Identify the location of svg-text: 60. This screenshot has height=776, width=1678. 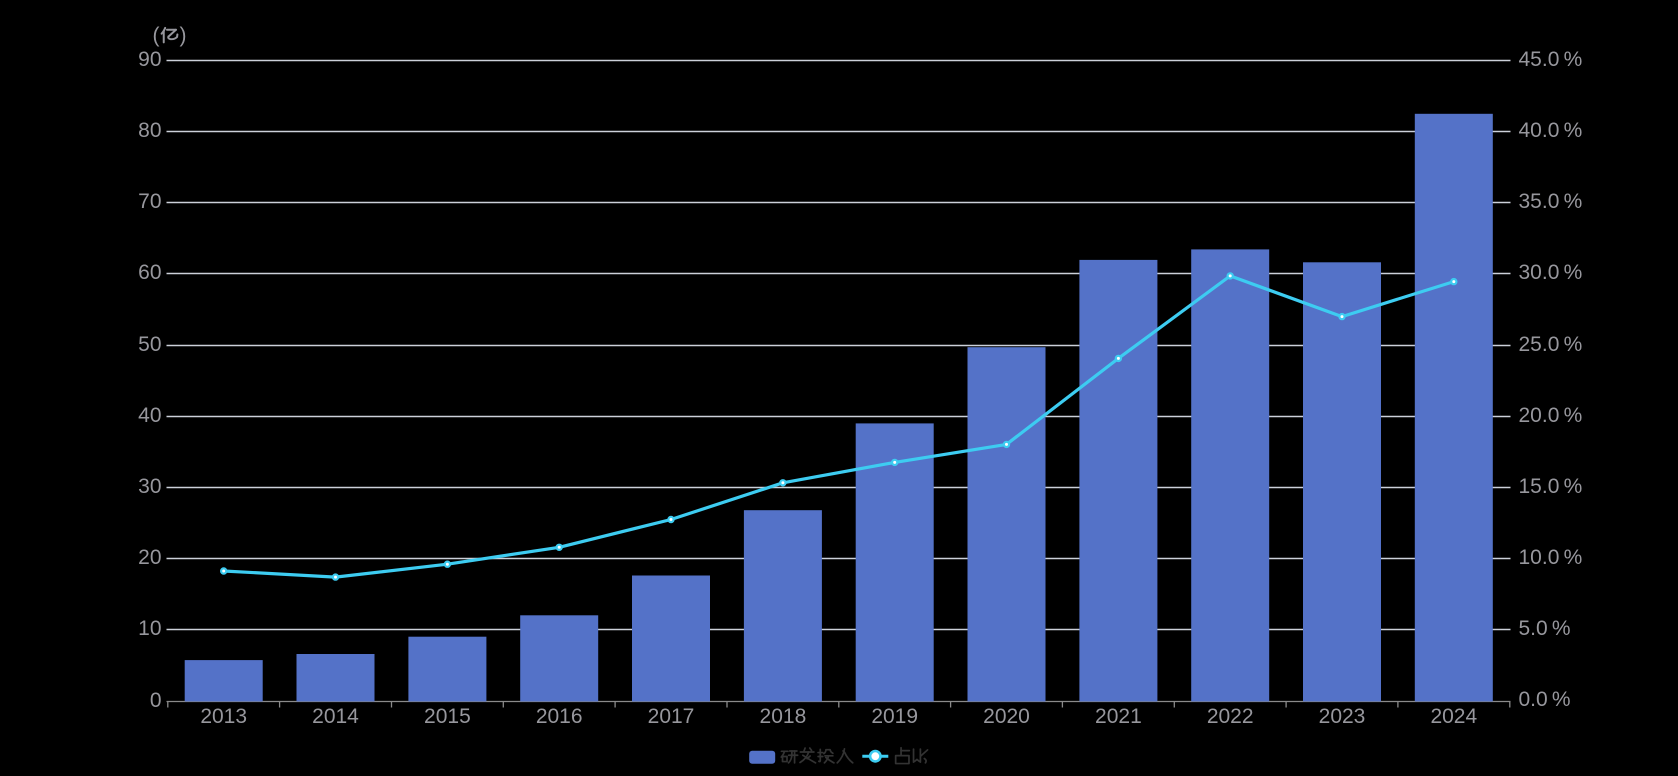
(149, 272).